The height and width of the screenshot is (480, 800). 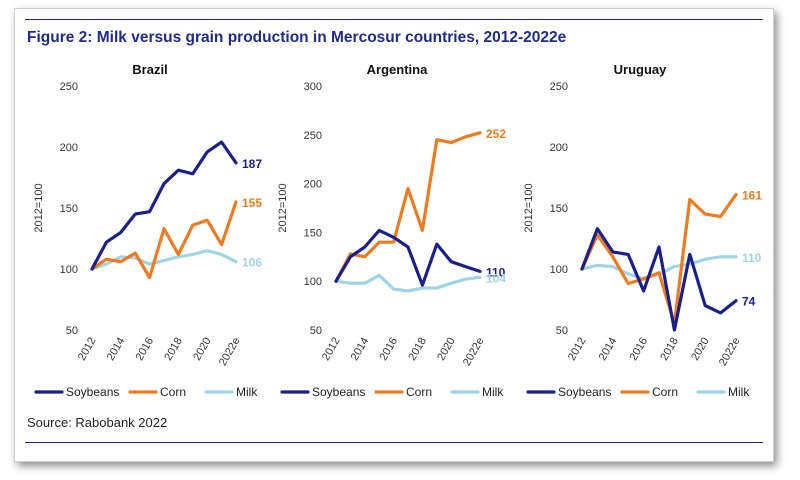 I want to click on argentina-y-tick-label: 200, so click(x=313, y=185).